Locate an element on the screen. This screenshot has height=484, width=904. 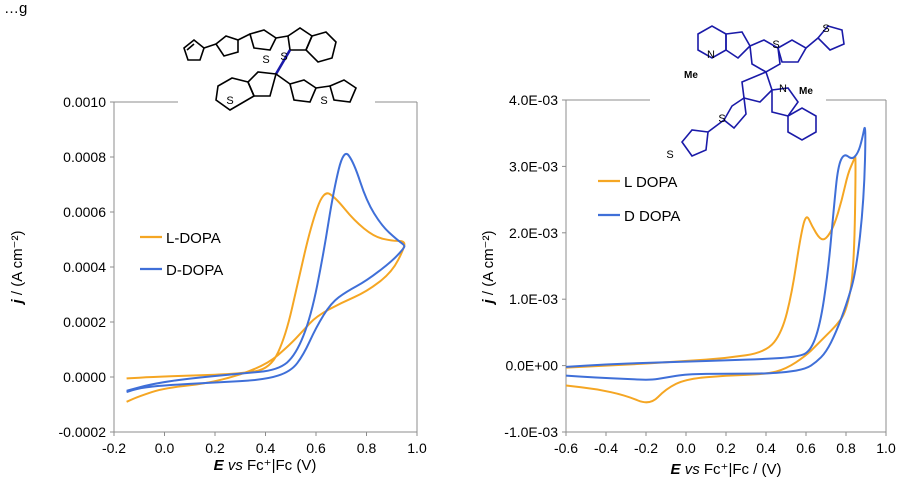
molecule-right-atom-labels: S S N N Me Me S S is located at coordinates (747, 92).